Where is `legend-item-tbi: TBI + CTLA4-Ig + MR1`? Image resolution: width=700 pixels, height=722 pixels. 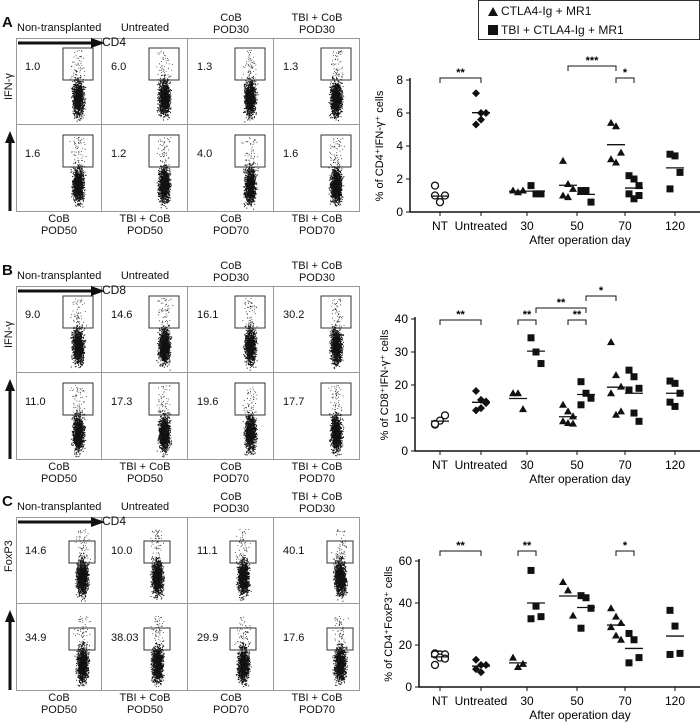
legend-item-tbi: TBI + CTLA4-Ig + MR1 is located at coordinates (562, 30).